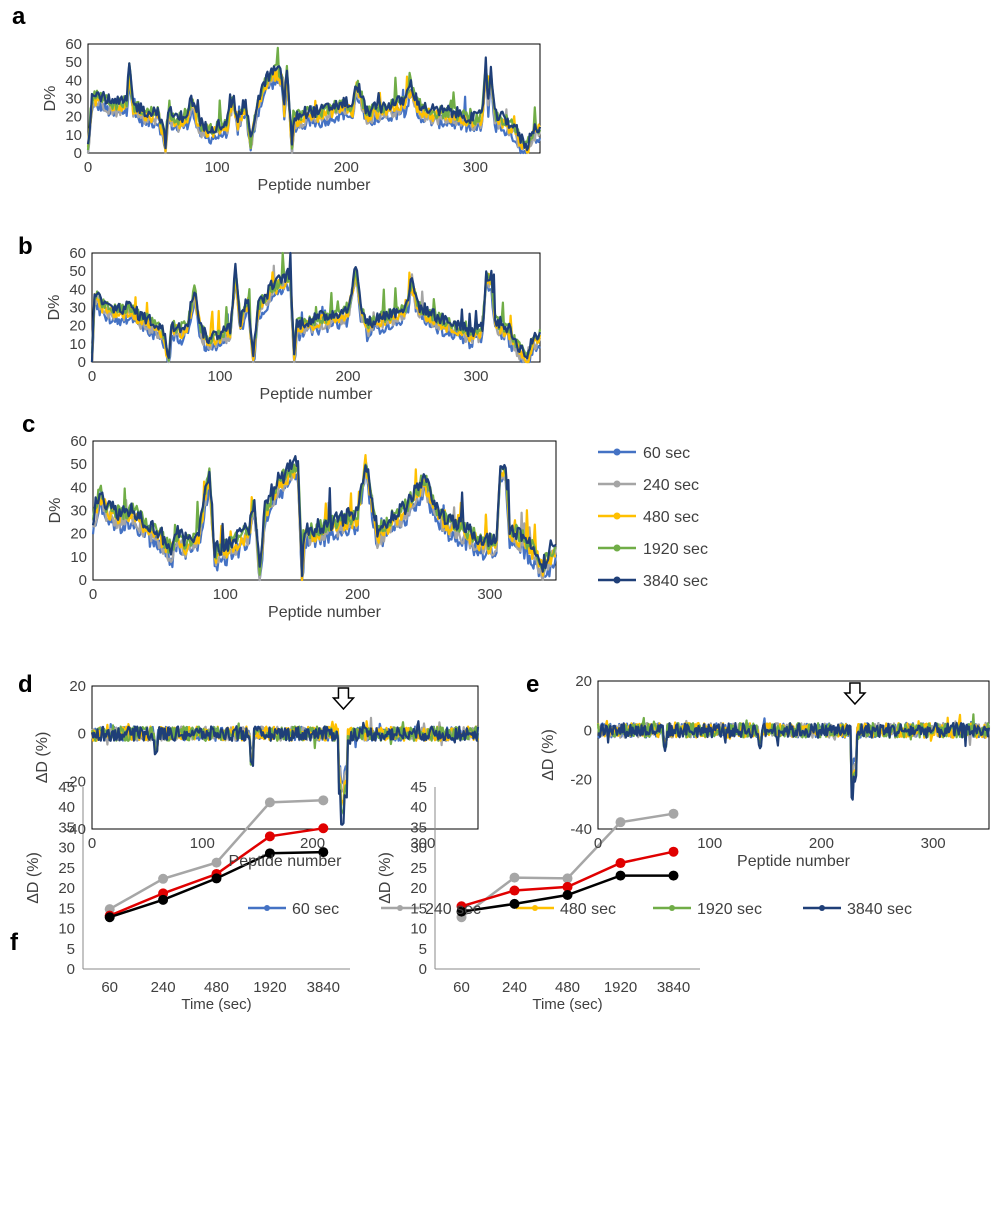 Image resolution: width=1000 pixels, height=1224 pixels. I want to click on x-tick-label: 1920, so click(269, 987).